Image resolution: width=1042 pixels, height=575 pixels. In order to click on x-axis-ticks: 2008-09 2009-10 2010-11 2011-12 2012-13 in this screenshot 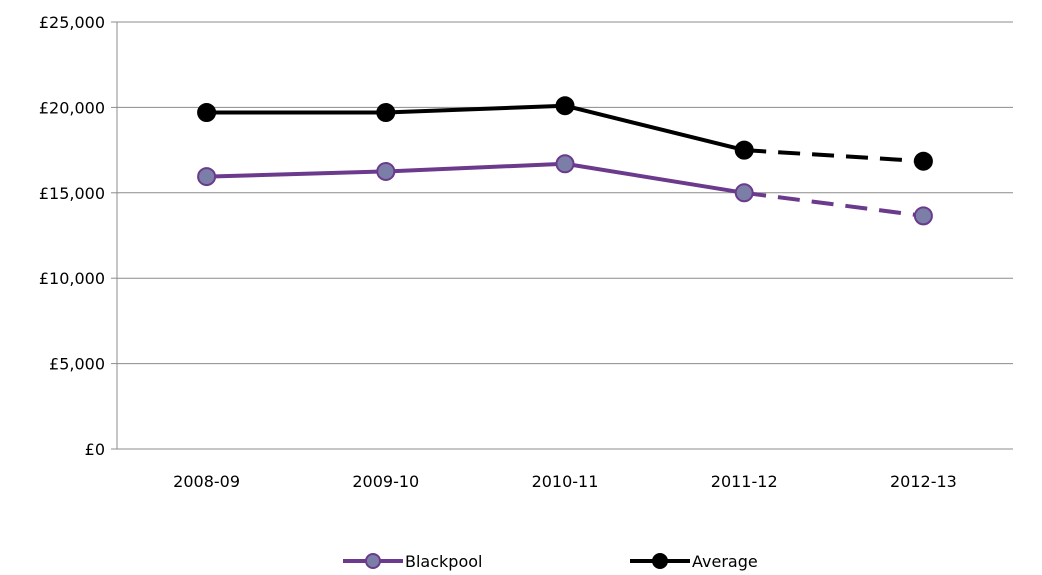, I will do `click(565, 481)`.